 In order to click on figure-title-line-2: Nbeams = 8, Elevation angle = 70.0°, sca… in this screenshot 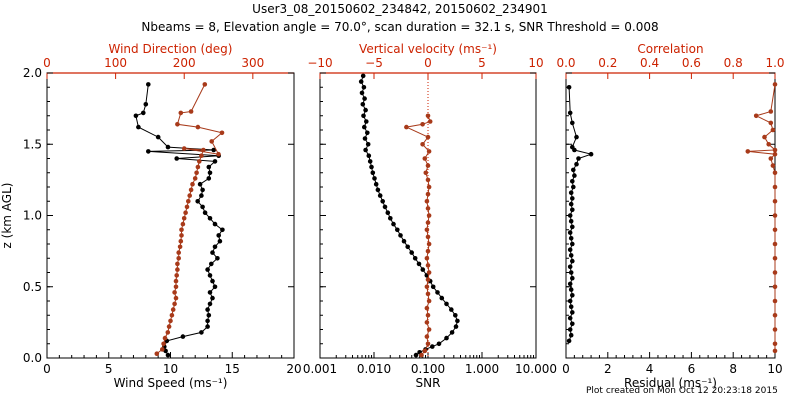, I will do `click(400, 27)`.